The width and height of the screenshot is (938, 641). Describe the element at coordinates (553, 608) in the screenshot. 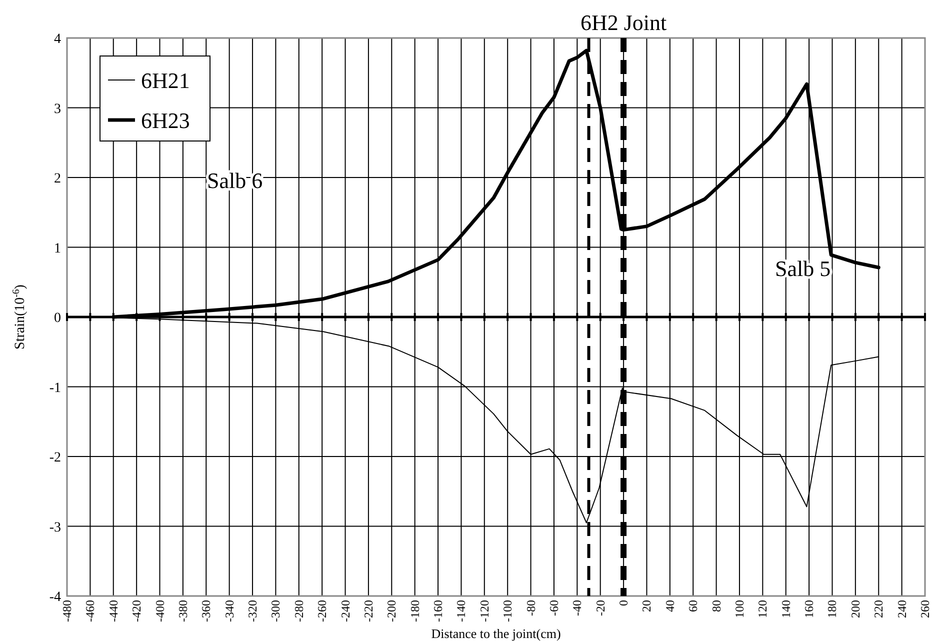

I see `x-tick-label: -60` at that location.